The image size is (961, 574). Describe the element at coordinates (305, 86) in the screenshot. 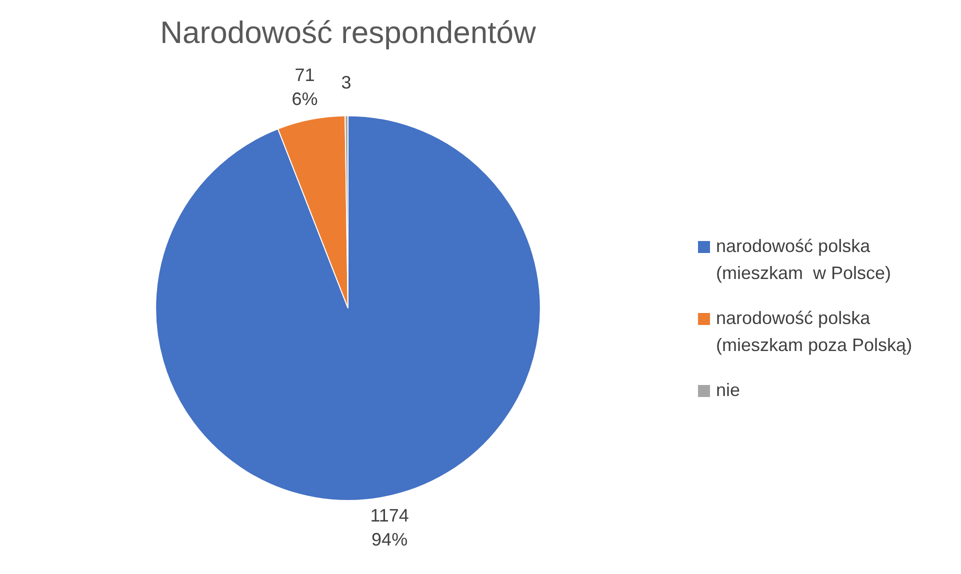

I see `data-label: 71 6%` at that location.